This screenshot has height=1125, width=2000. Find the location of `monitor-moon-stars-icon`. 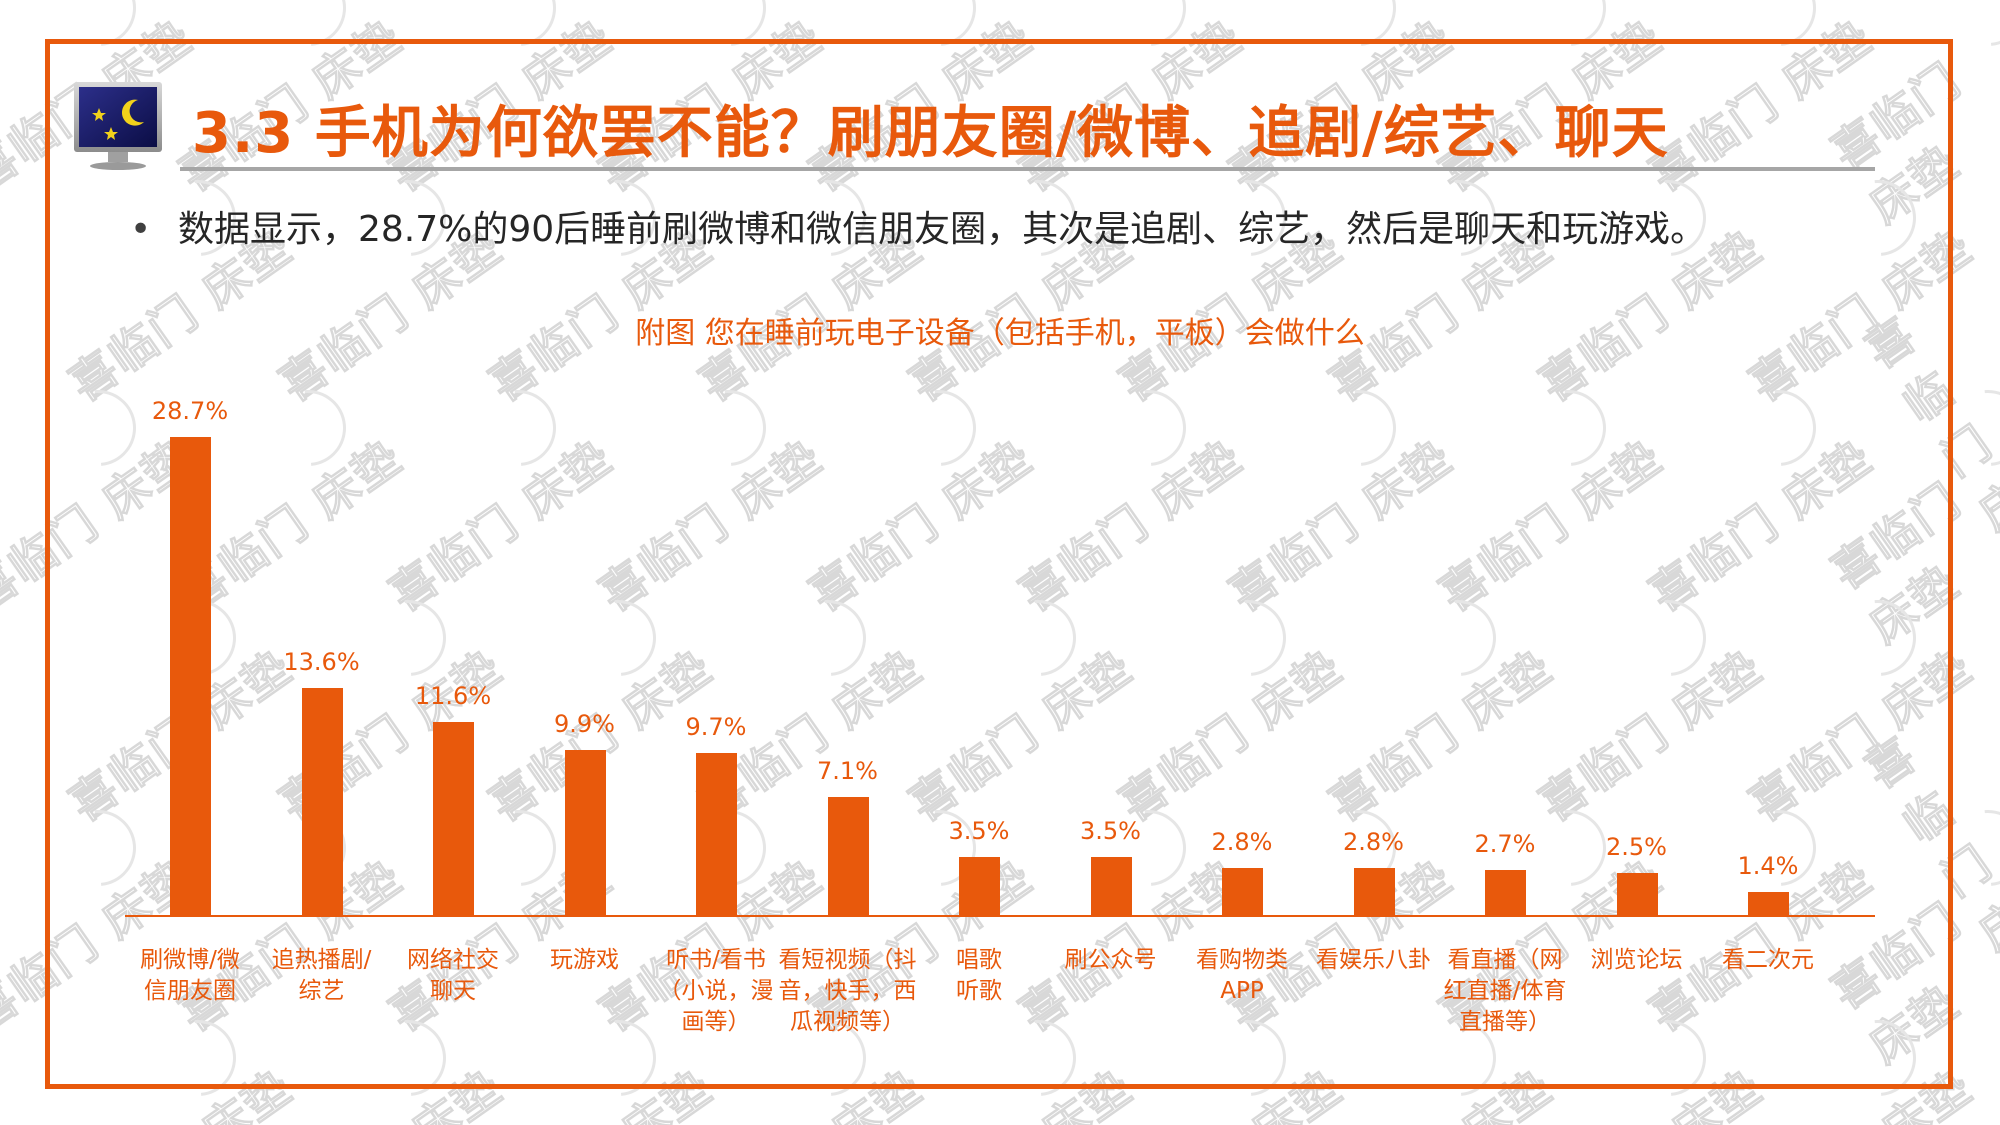

monitor-moon-stars-icon is located at coordinates (118, 126).